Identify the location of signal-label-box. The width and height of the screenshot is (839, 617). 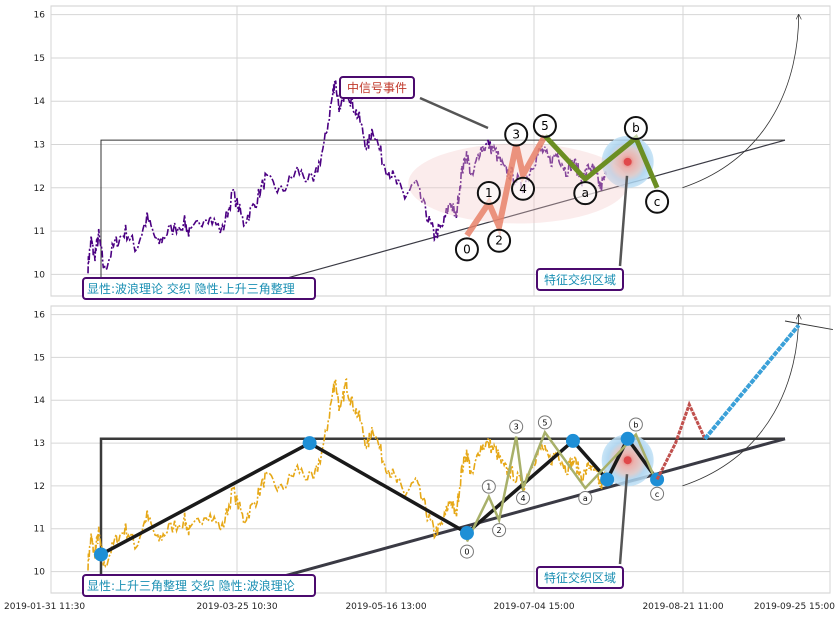
(377, 87).